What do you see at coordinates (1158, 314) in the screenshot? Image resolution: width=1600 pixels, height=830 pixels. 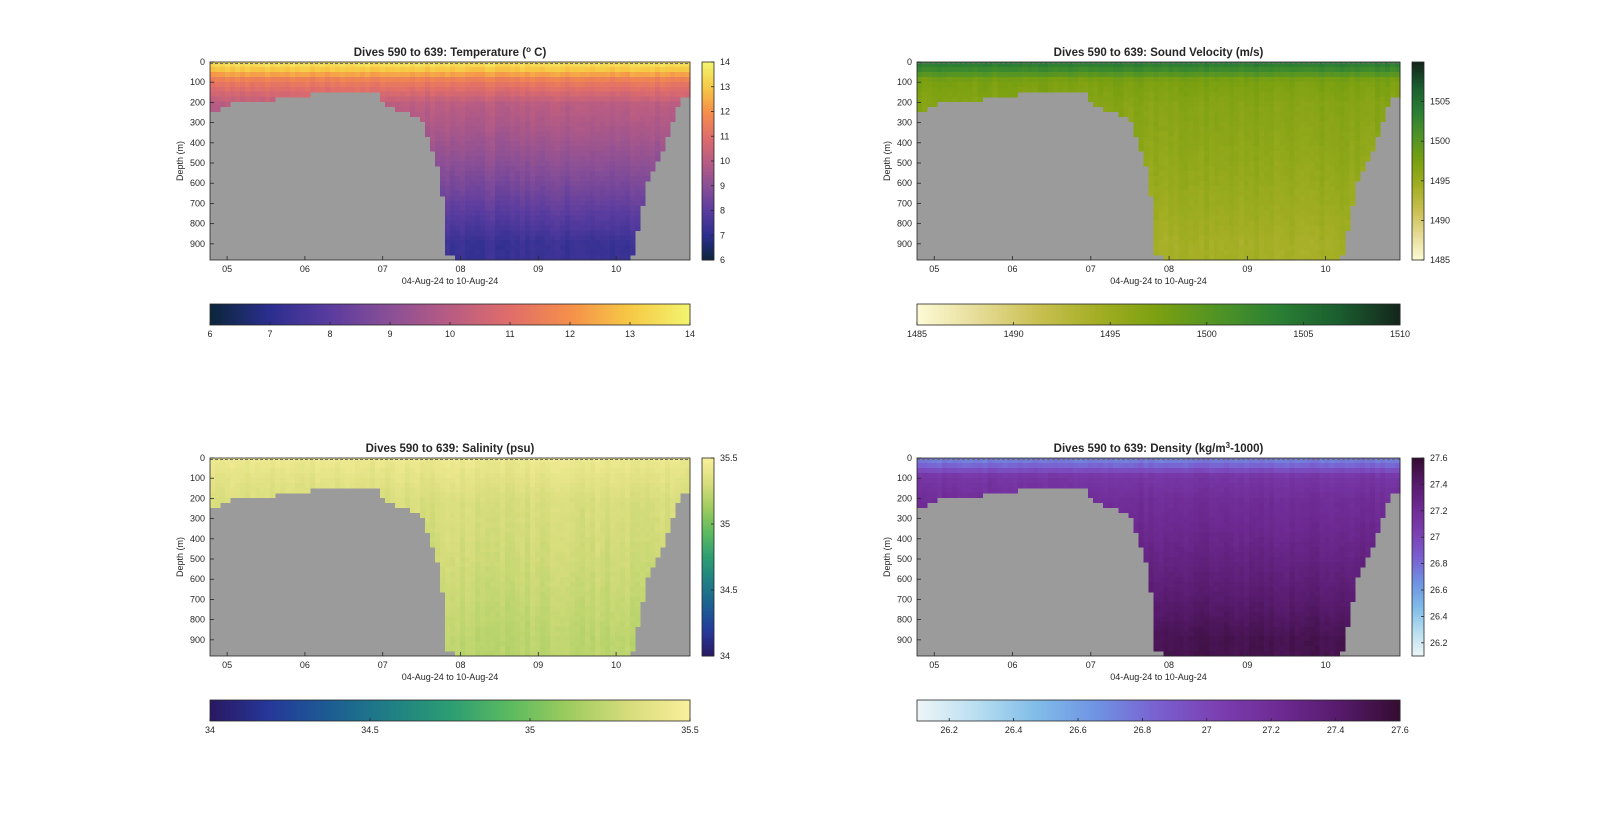 I see `colorbar-frame` at bounding box center [1158, 314].